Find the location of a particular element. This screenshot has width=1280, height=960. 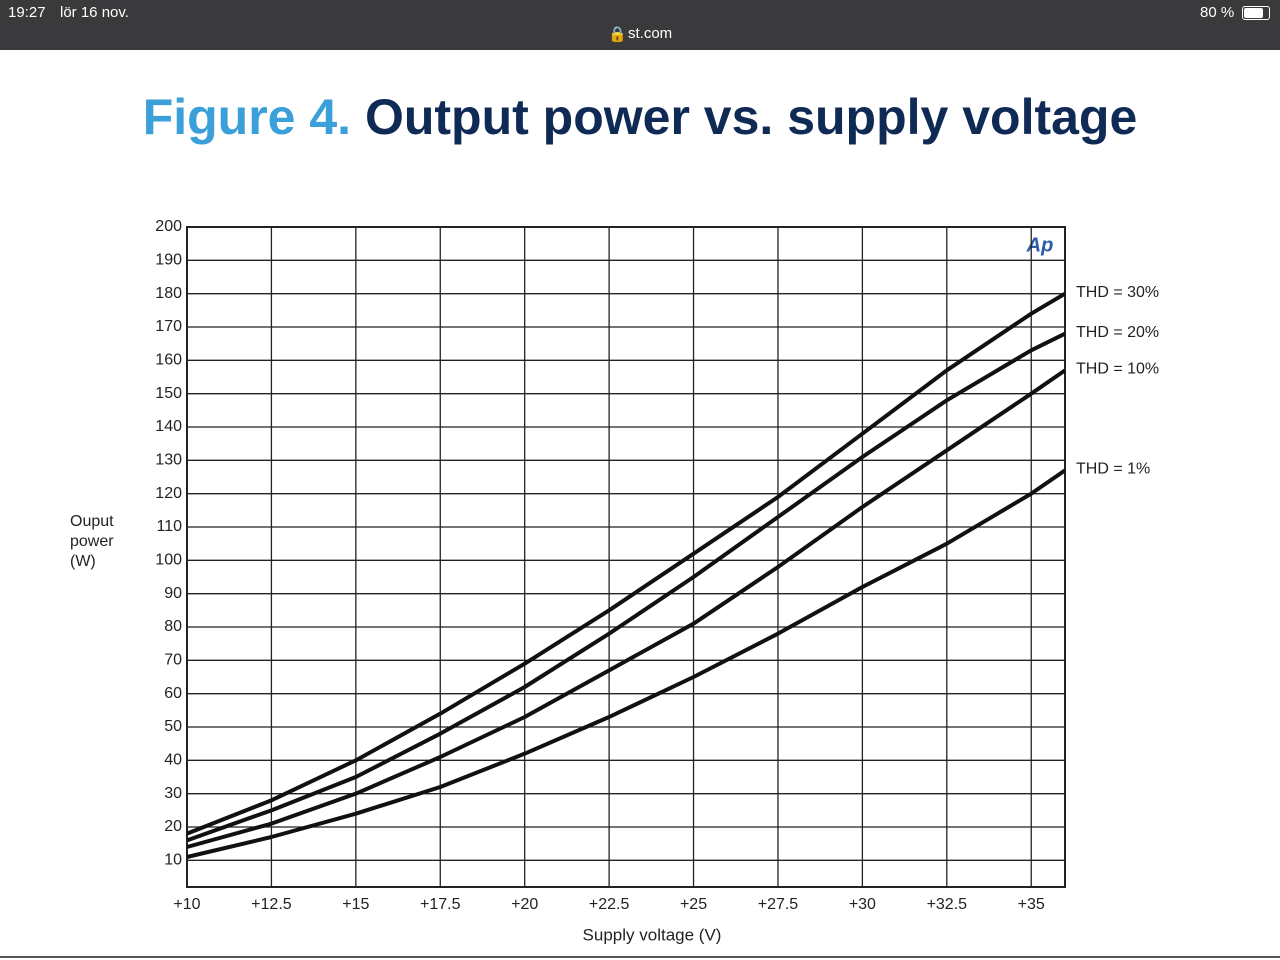

y-tick-label: 160 is located at coordinates (168, 360).